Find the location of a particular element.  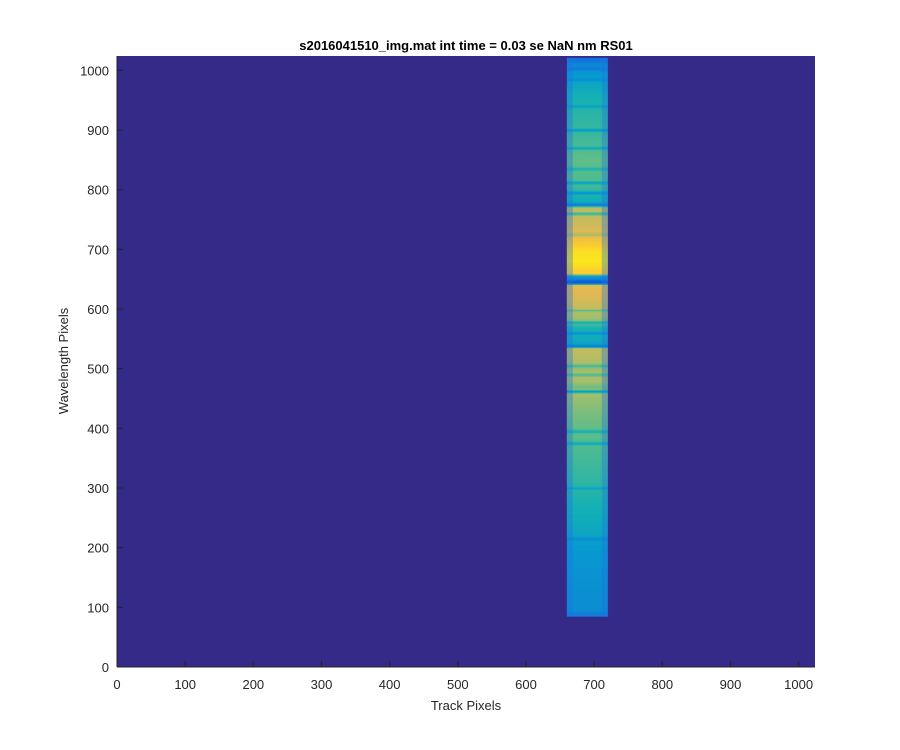

x-axis-ticks: 0 100 200 300 400 500 600 700 800 900 1000 is located at coordinates (463, 676).